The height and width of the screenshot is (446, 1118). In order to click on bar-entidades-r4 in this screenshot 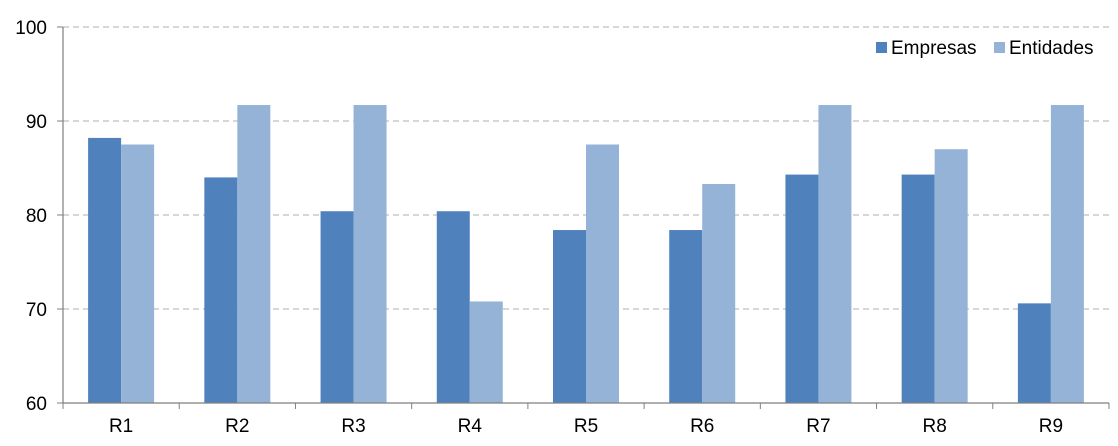, I will do `click(486, 352)`.